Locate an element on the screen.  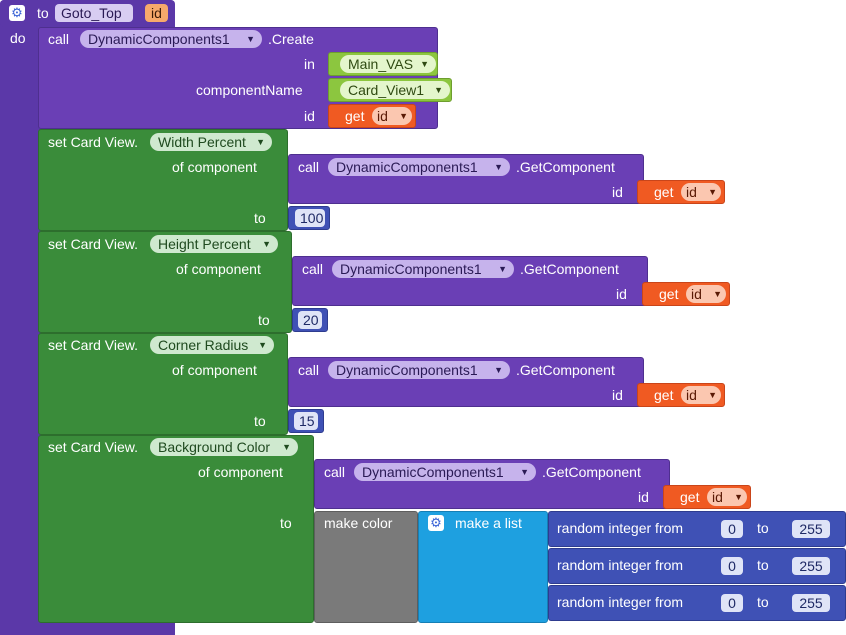
make-color-block is located at coordinates (366, 567).